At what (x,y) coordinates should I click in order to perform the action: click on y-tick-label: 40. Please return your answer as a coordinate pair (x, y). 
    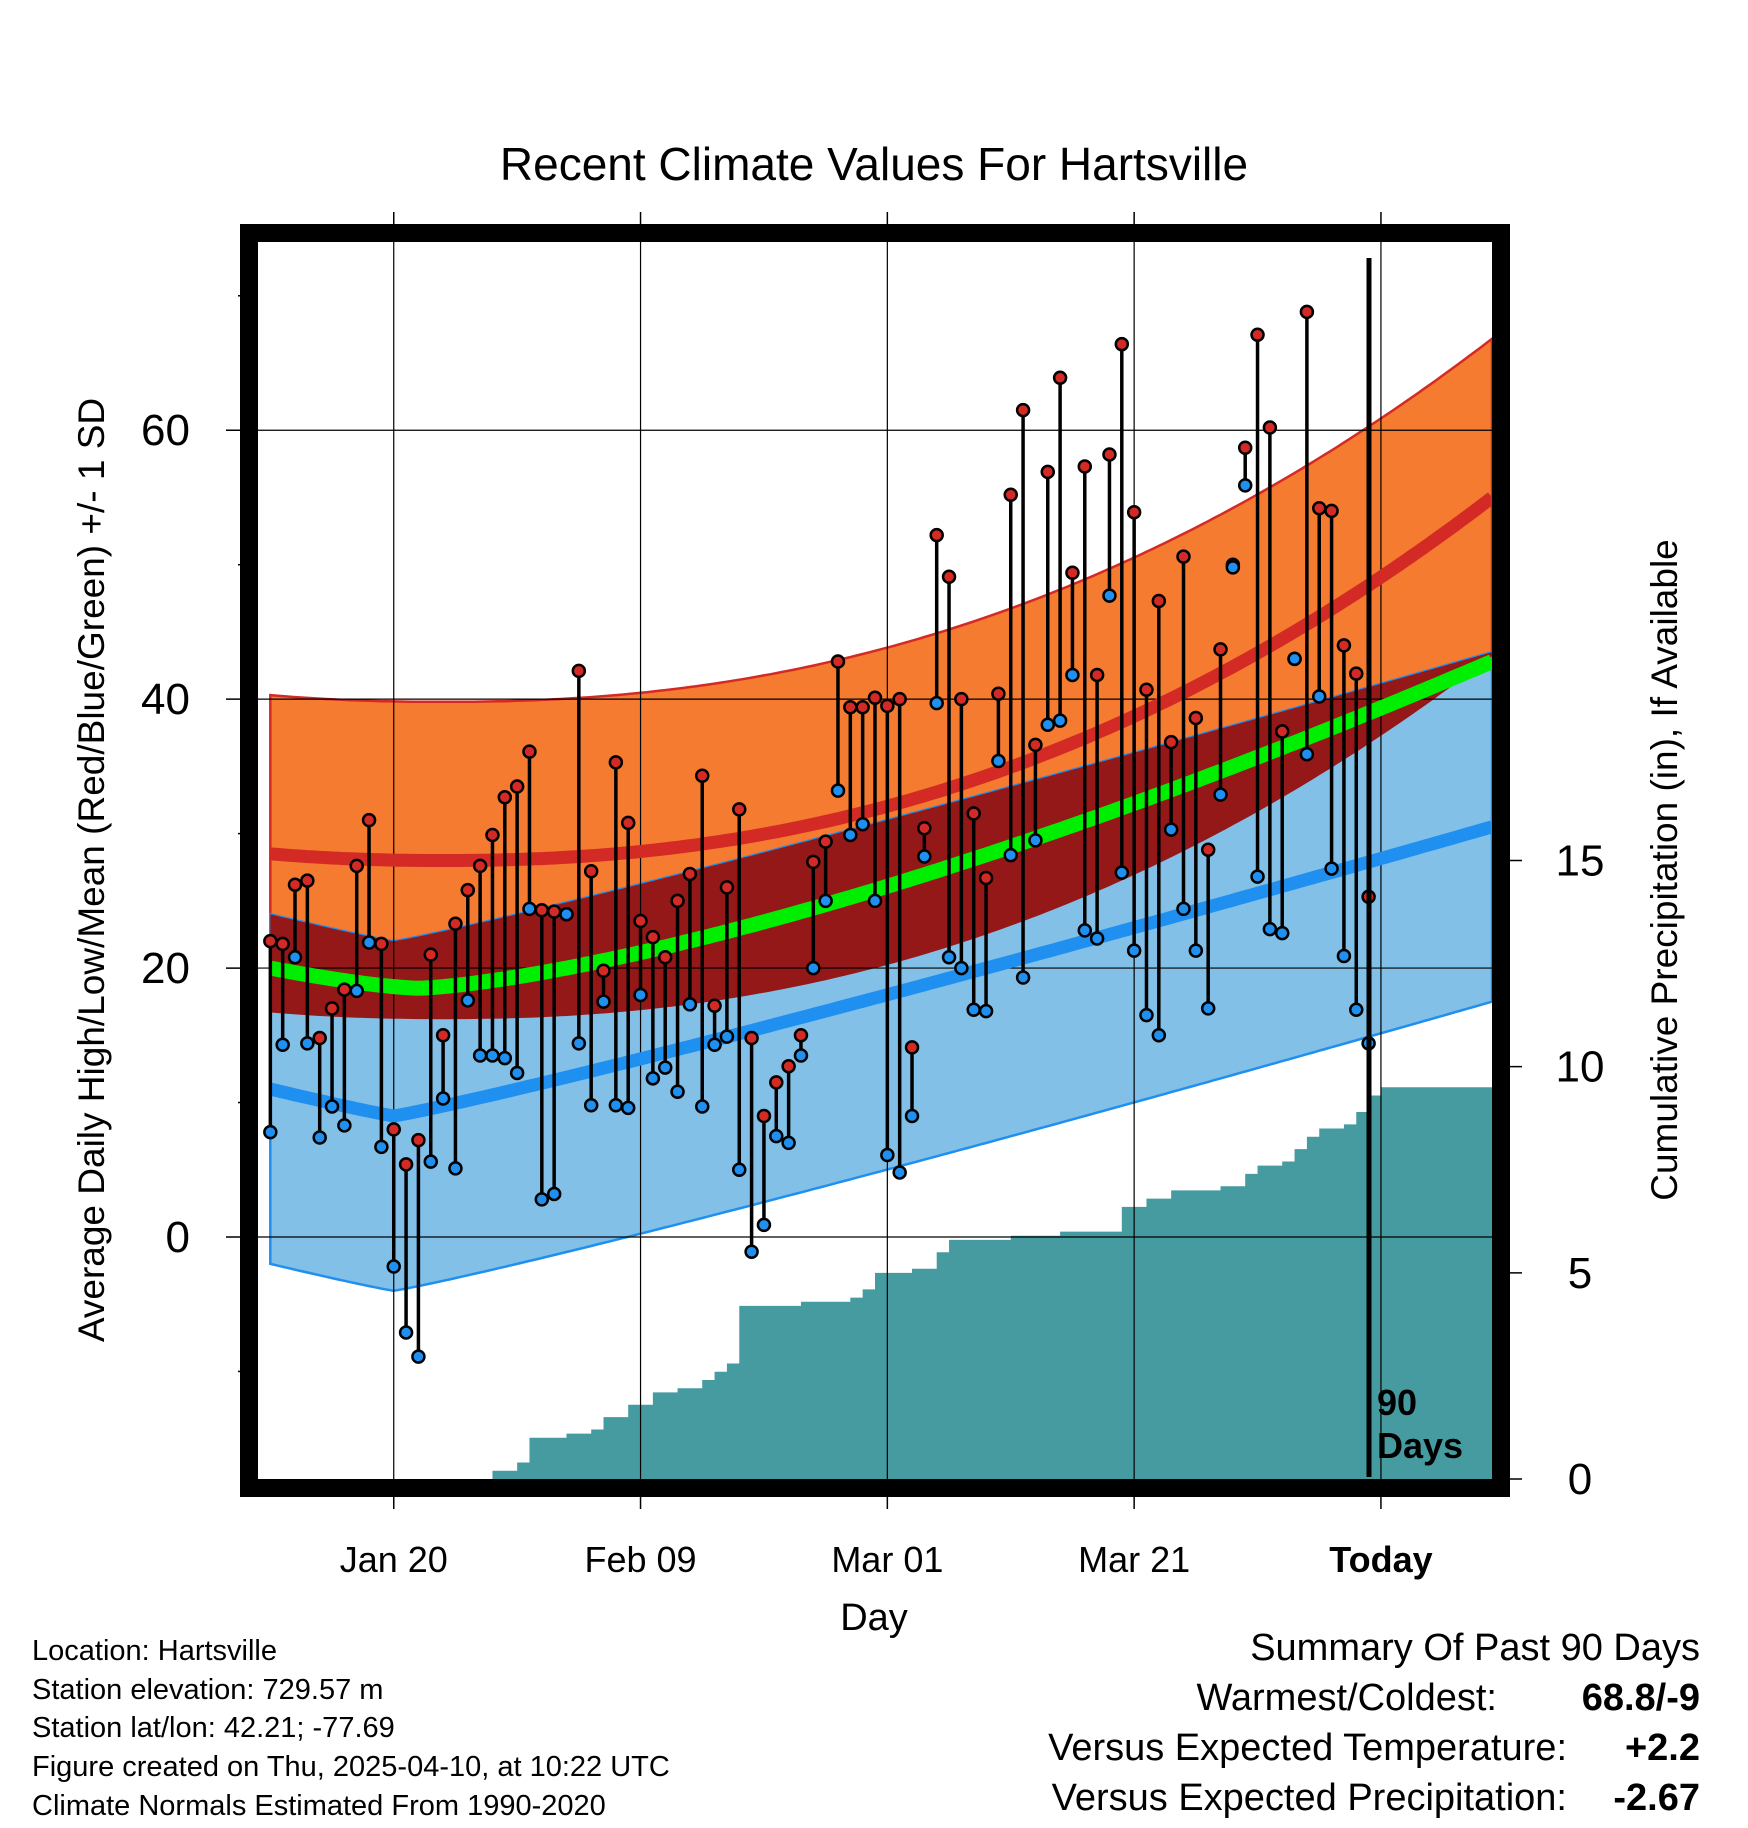
    Looking at the image, I should click on (165, 699).